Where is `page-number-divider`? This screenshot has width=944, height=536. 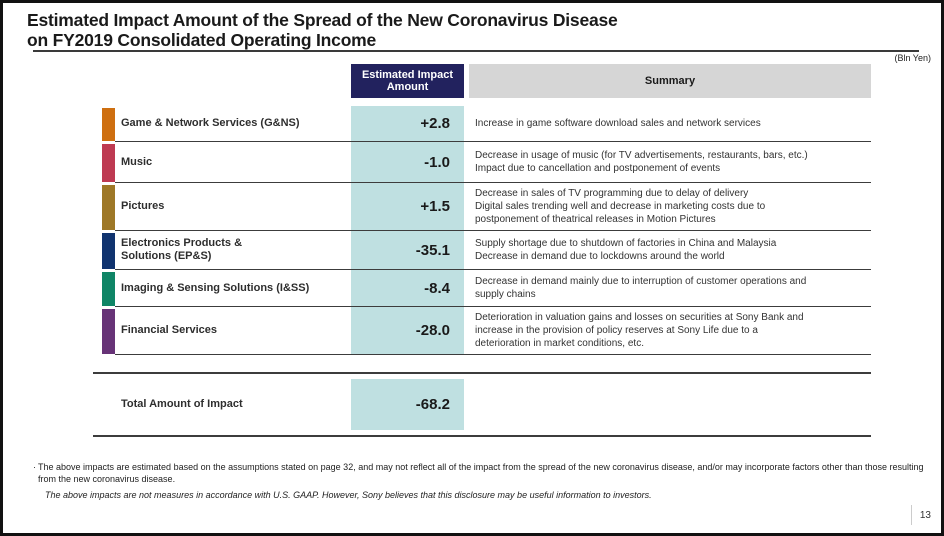
page-number-divider is located at coordinates (911, 515).